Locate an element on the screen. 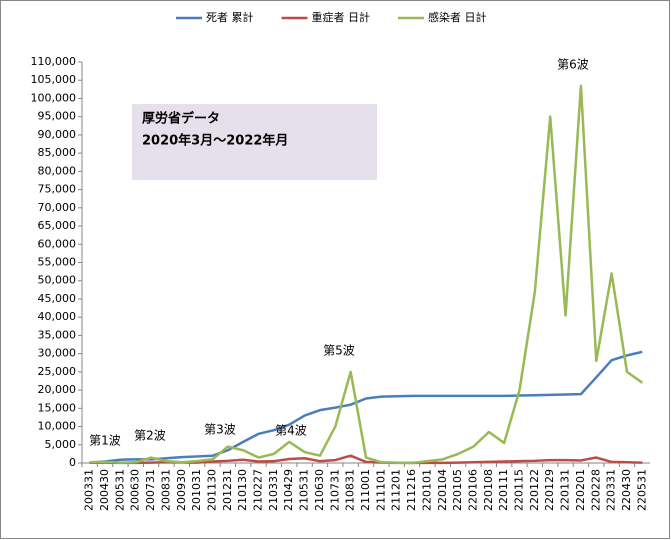 Image resolution: width=671 pixels, height=540 pixels. x-tick-label: 220108 is located at coordinates (488, 490).